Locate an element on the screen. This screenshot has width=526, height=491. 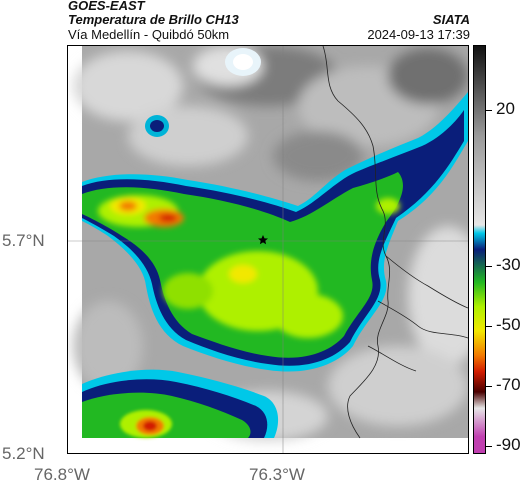
colorbar-label-20: 20 is located at coordinates (505, 108).